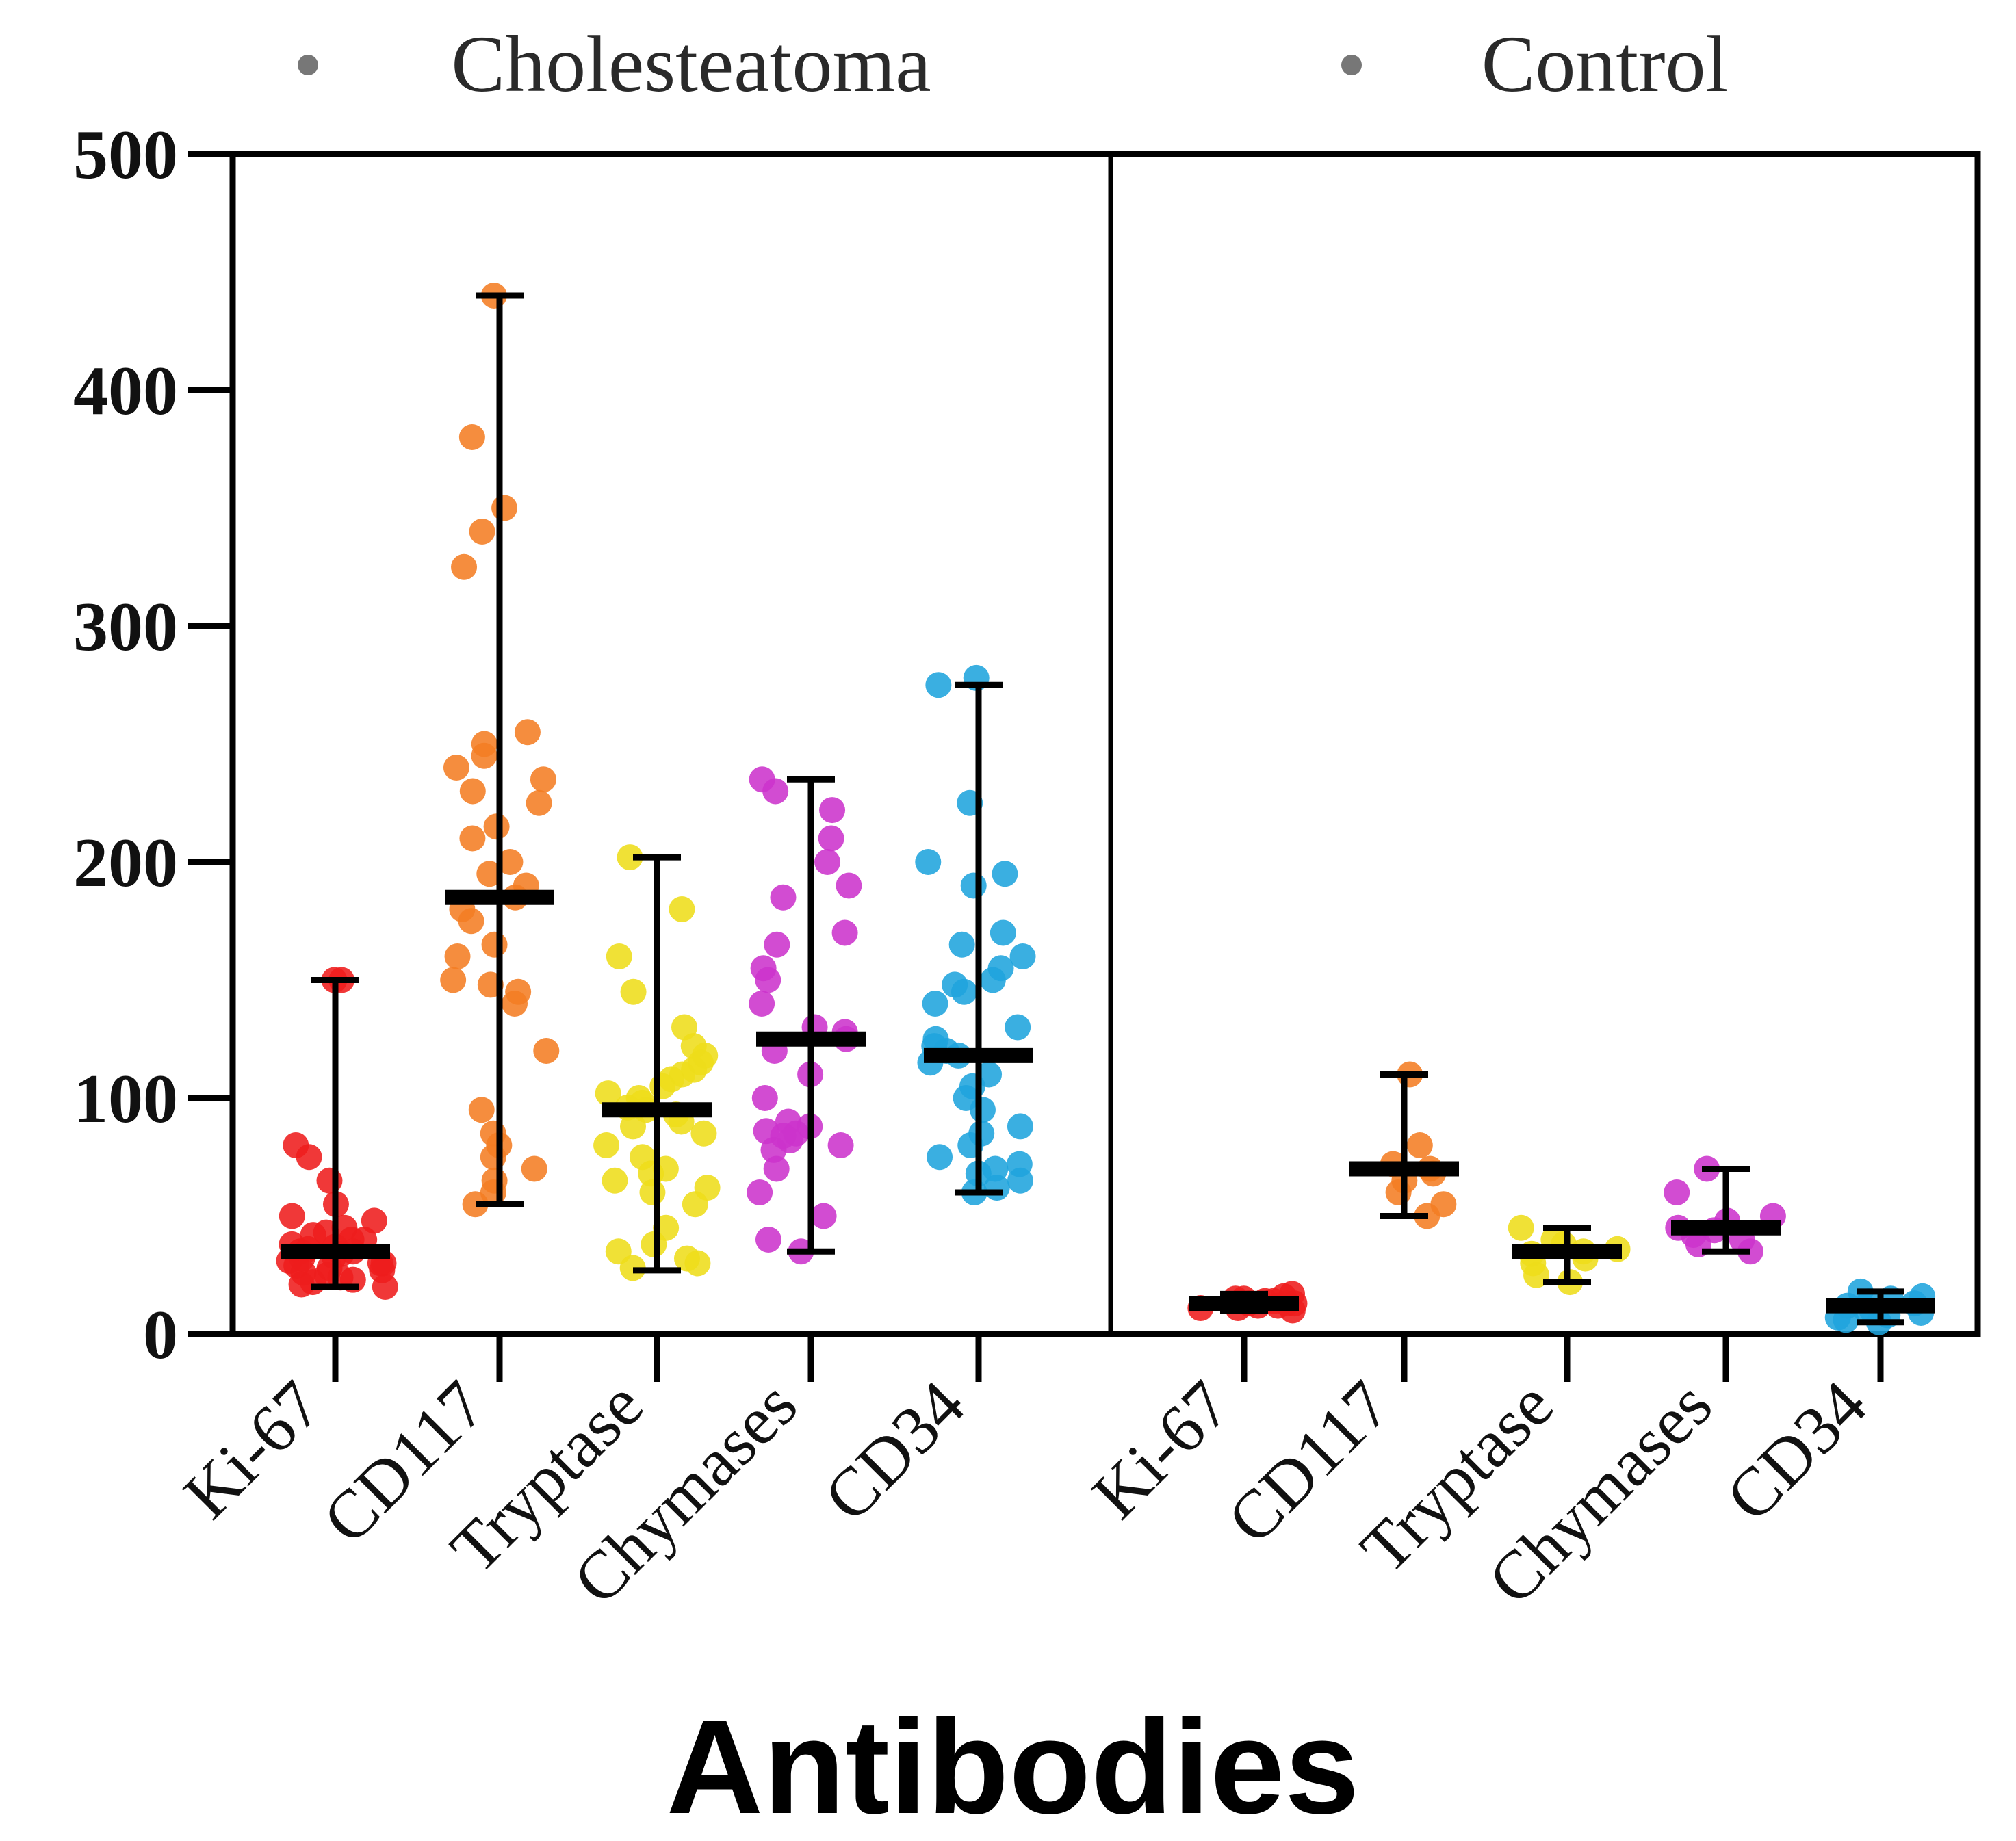 The image size is (2016, 1841). Describe the element at coordinates (160, 1335) in the screenshot. I see `y-tick-label: 0` at that location.